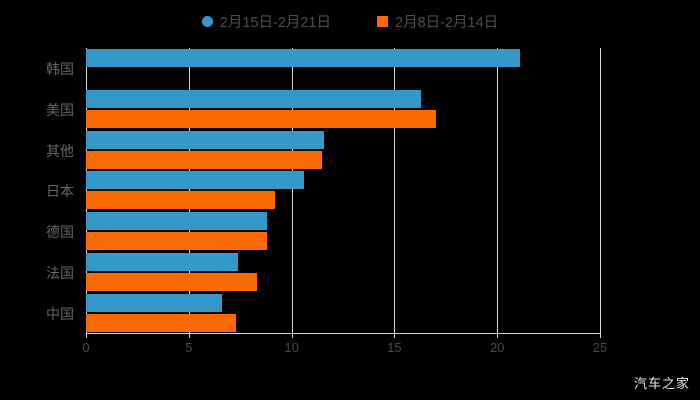 This screenshot has width=700, height=400. Describe the element at coordinates (60, 313) in the screenshot. I see `y-axis-label-6: 中国` at that location.